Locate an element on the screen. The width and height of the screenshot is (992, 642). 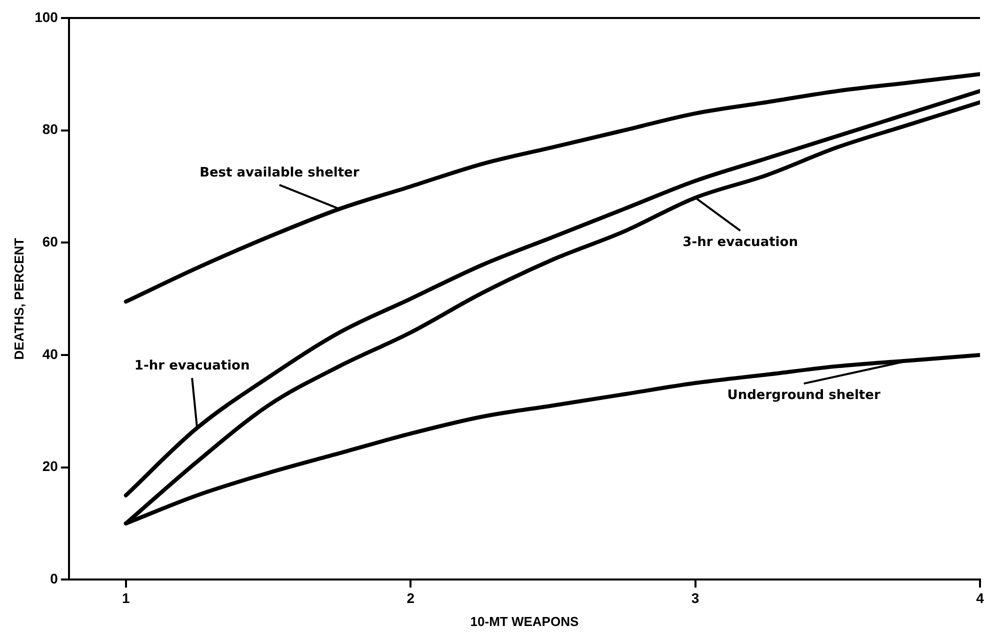
y-axis-title: DEATHS, PERCENT is located at coordinates (18, 299).